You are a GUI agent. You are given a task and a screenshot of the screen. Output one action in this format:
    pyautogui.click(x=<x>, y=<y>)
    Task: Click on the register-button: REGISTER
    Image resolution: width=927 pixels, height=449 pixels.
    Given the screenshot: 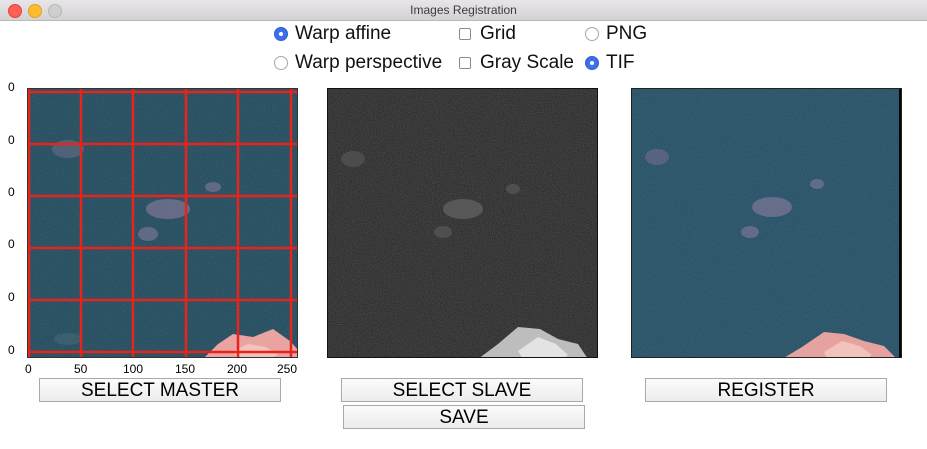 What is the action you would take?
    pyautogui.click(x=766, y=390)
    